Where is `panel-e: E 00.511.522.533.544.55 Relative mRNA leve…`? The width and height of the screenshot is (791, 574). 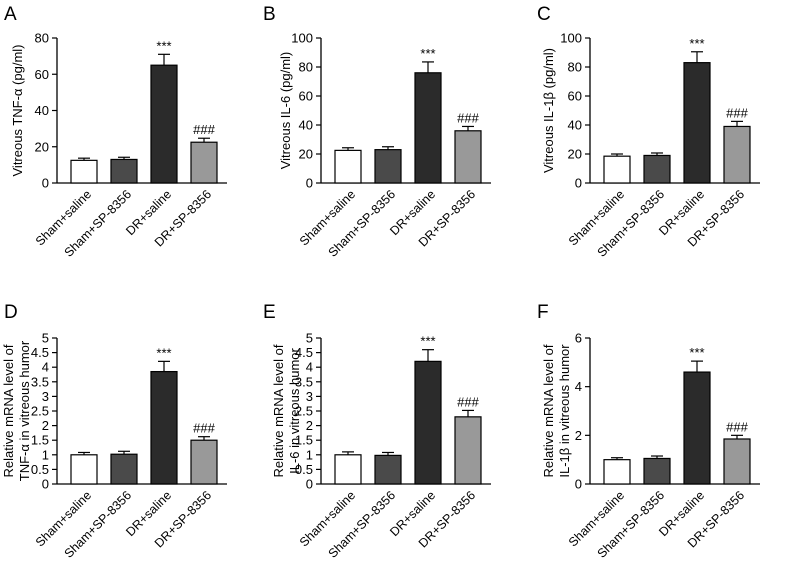
panel-e: E 00.511.522.533.544.55 Relative mRNA leve… is located at coordinates (377, 431).